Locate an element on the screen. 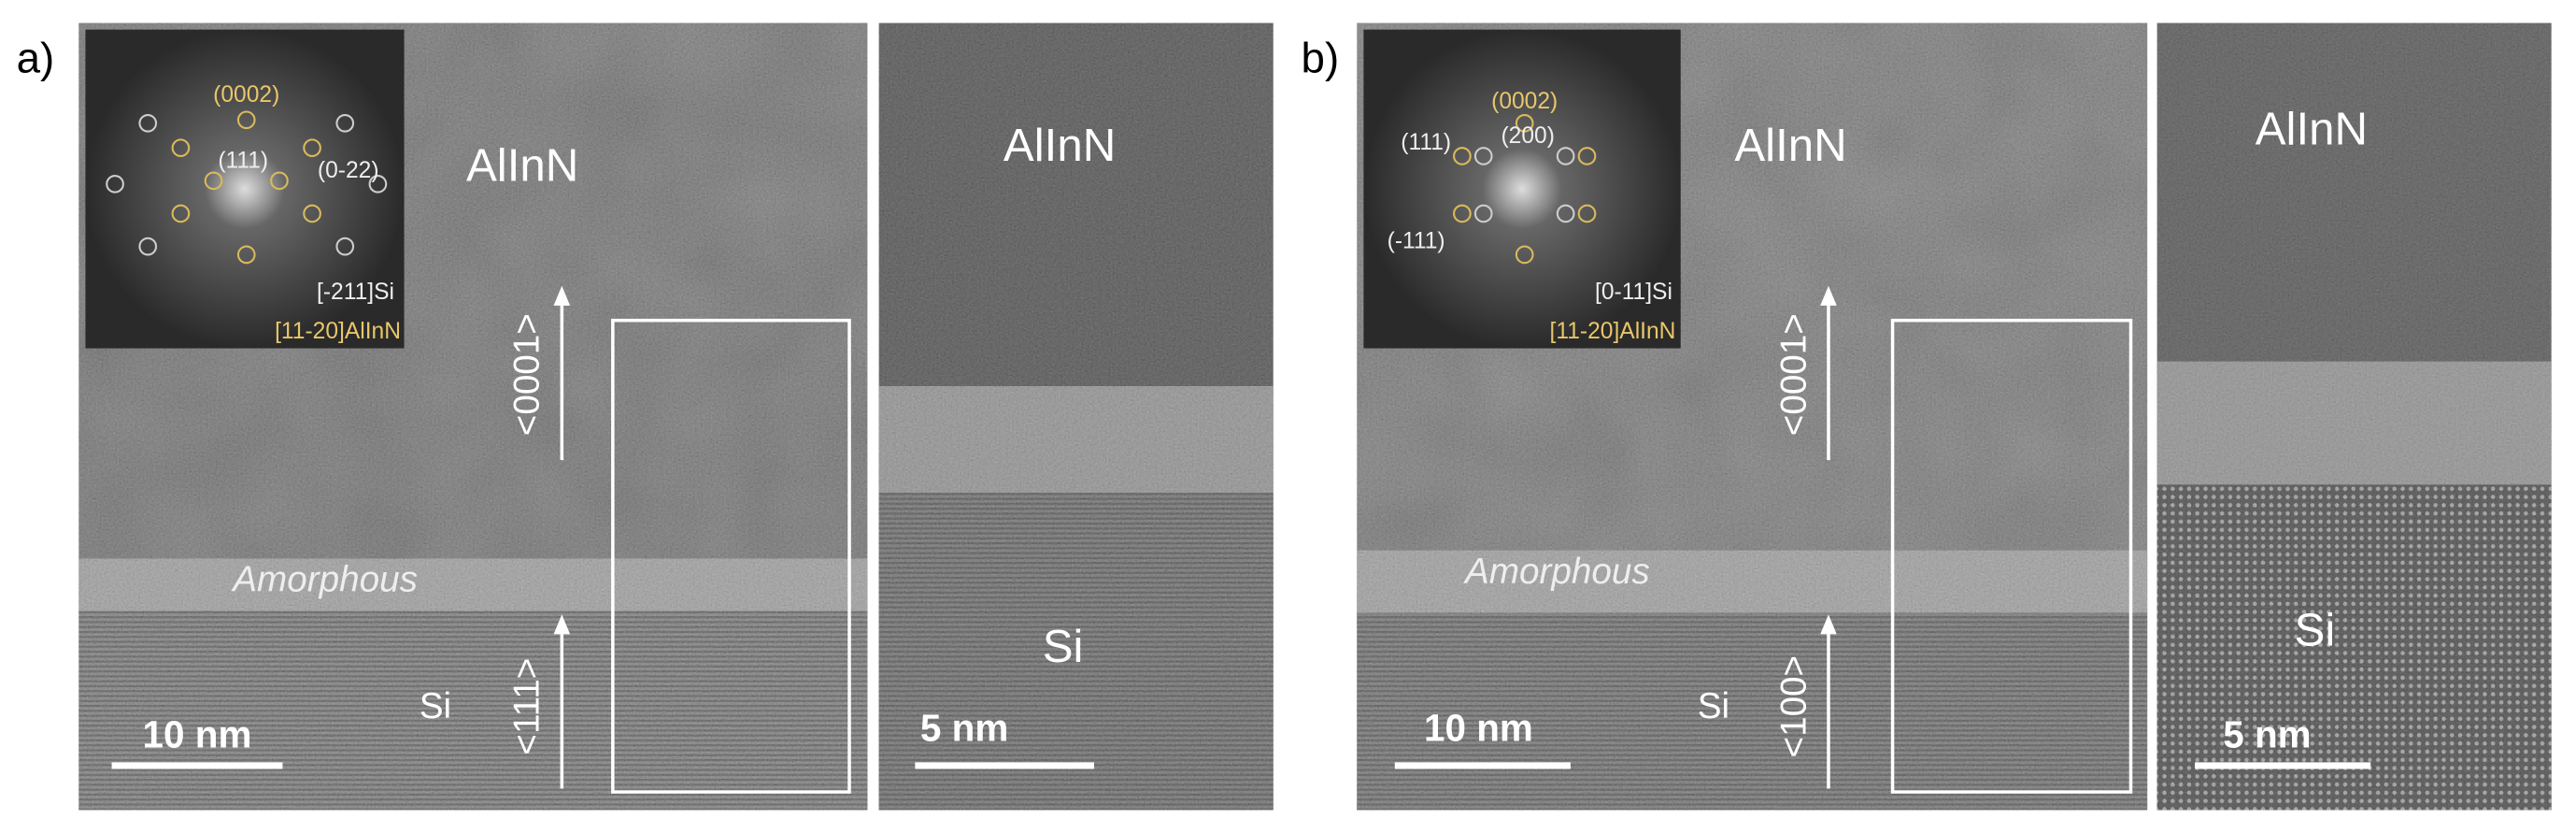 The image size is (2576, 833). direction-label: <100> is located at coordinates (1794, 706).